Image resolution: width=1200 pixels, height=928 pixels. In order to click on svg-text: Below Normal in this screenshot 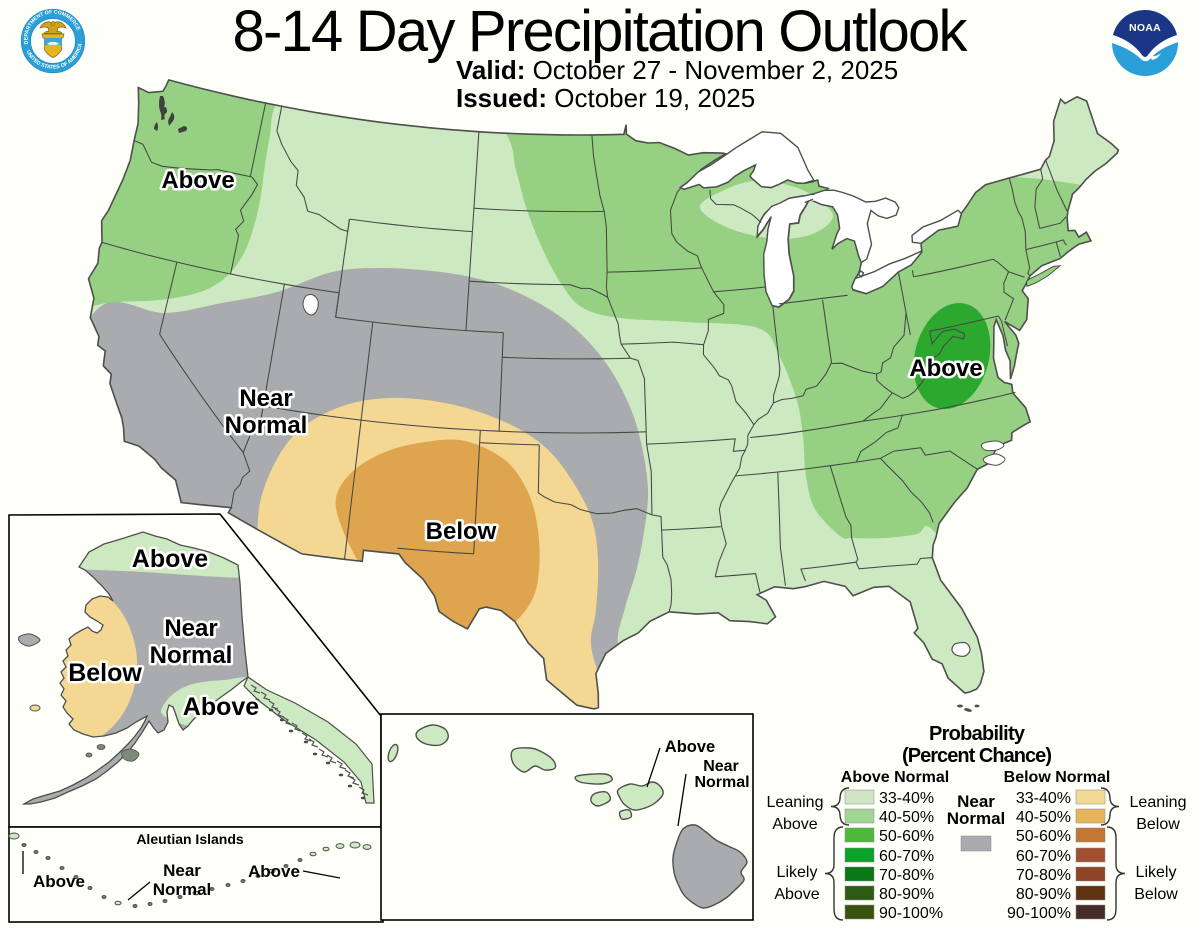, I will do `click(1057, 777)`.